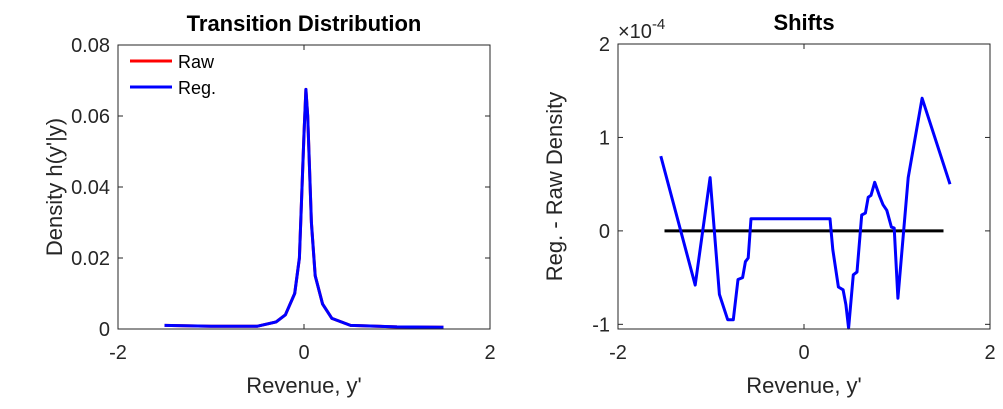 The image size is (1003, 409). What do you see at coordinates (604, 45) in the screenshot?
I see `y-tick-label: 2` at bounding box center [604, 45].